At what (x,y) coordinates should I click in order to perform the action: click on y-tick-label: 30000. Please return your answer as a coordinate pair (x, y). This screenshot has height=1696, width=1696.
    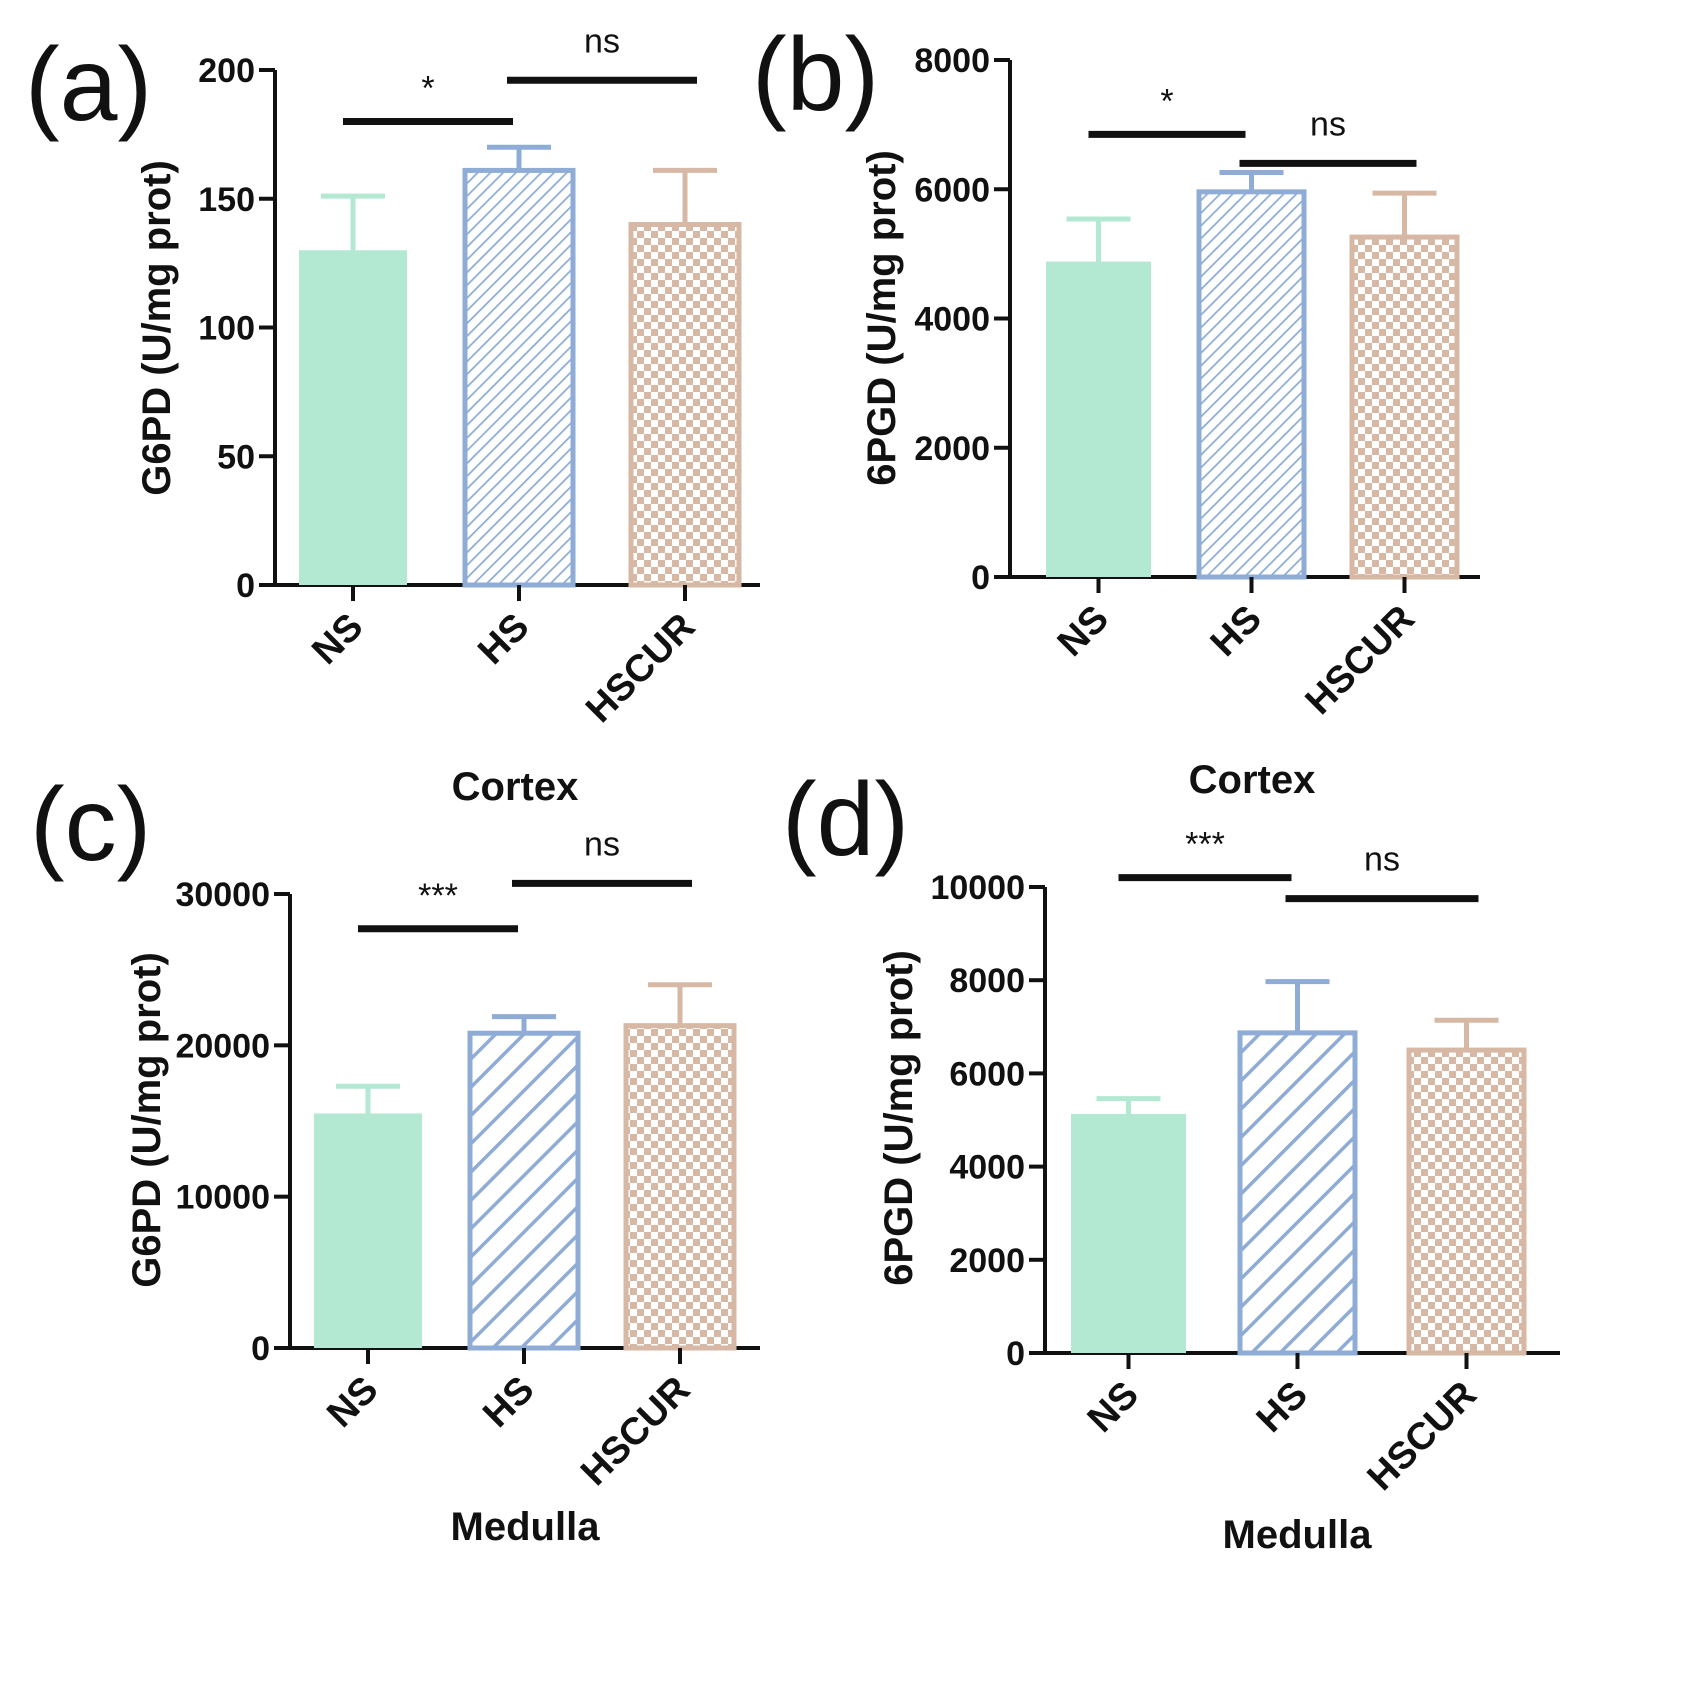
    Looking at the image, I should click on (222, 895).